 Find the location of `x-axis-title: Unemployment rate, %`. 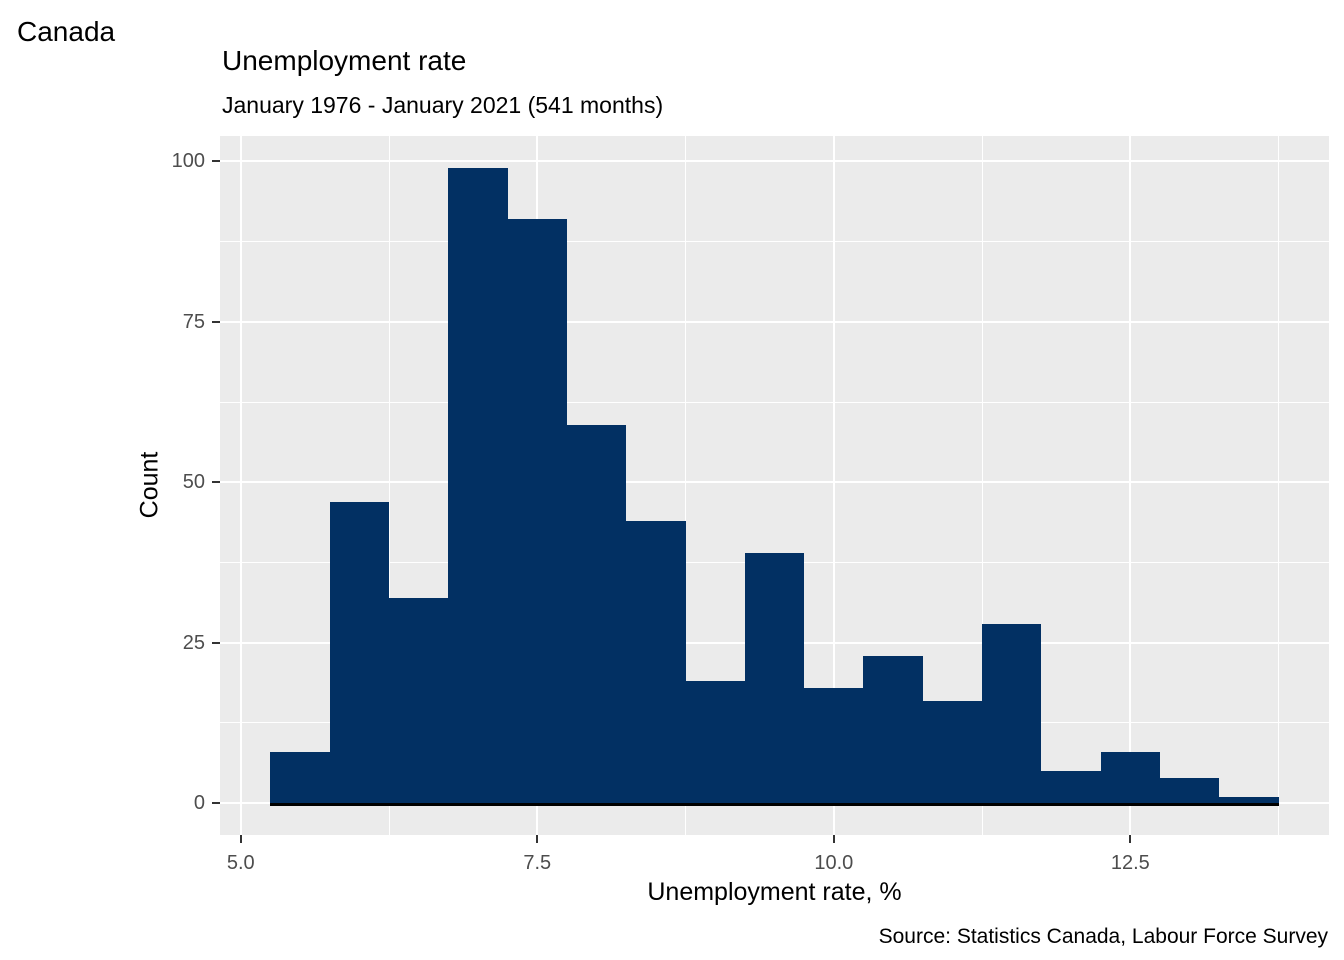

x-axis-title: Unemployment rate, % is located at coordinates (774, 892).